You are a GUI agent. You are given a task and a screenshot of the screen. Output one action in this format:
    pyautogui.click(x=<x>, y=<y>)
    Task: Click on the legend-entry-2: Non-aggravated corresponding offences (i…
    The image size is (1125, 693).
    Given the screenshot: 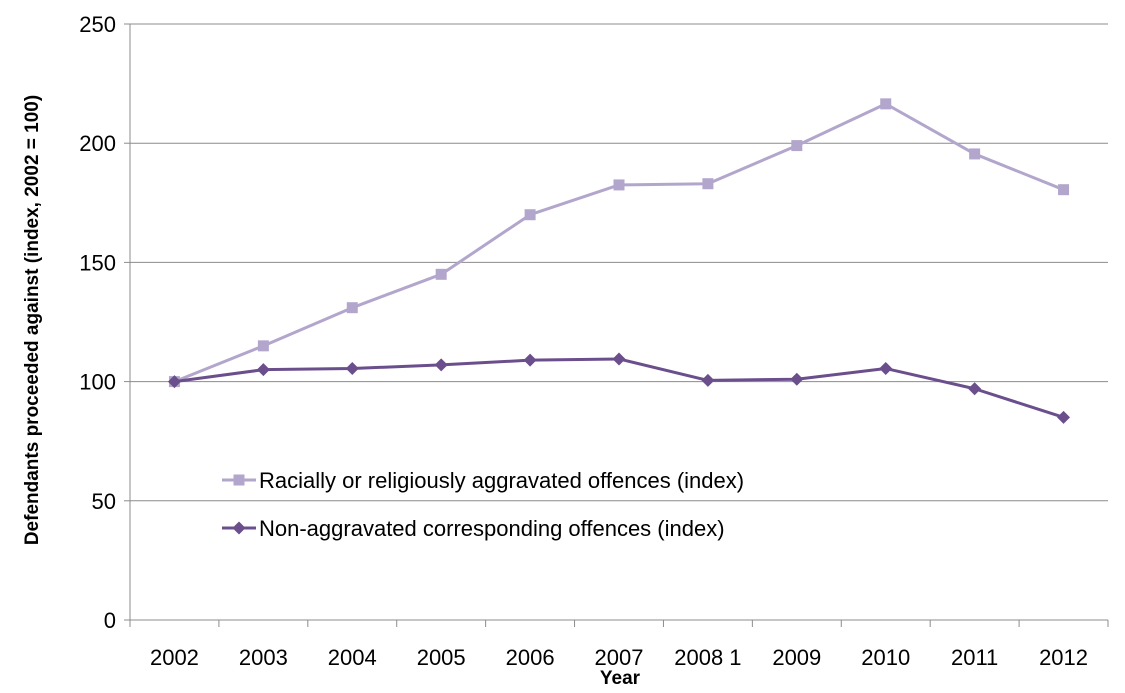 What is the action you would take?
    pyautogui.click(x=473, y=528)
    